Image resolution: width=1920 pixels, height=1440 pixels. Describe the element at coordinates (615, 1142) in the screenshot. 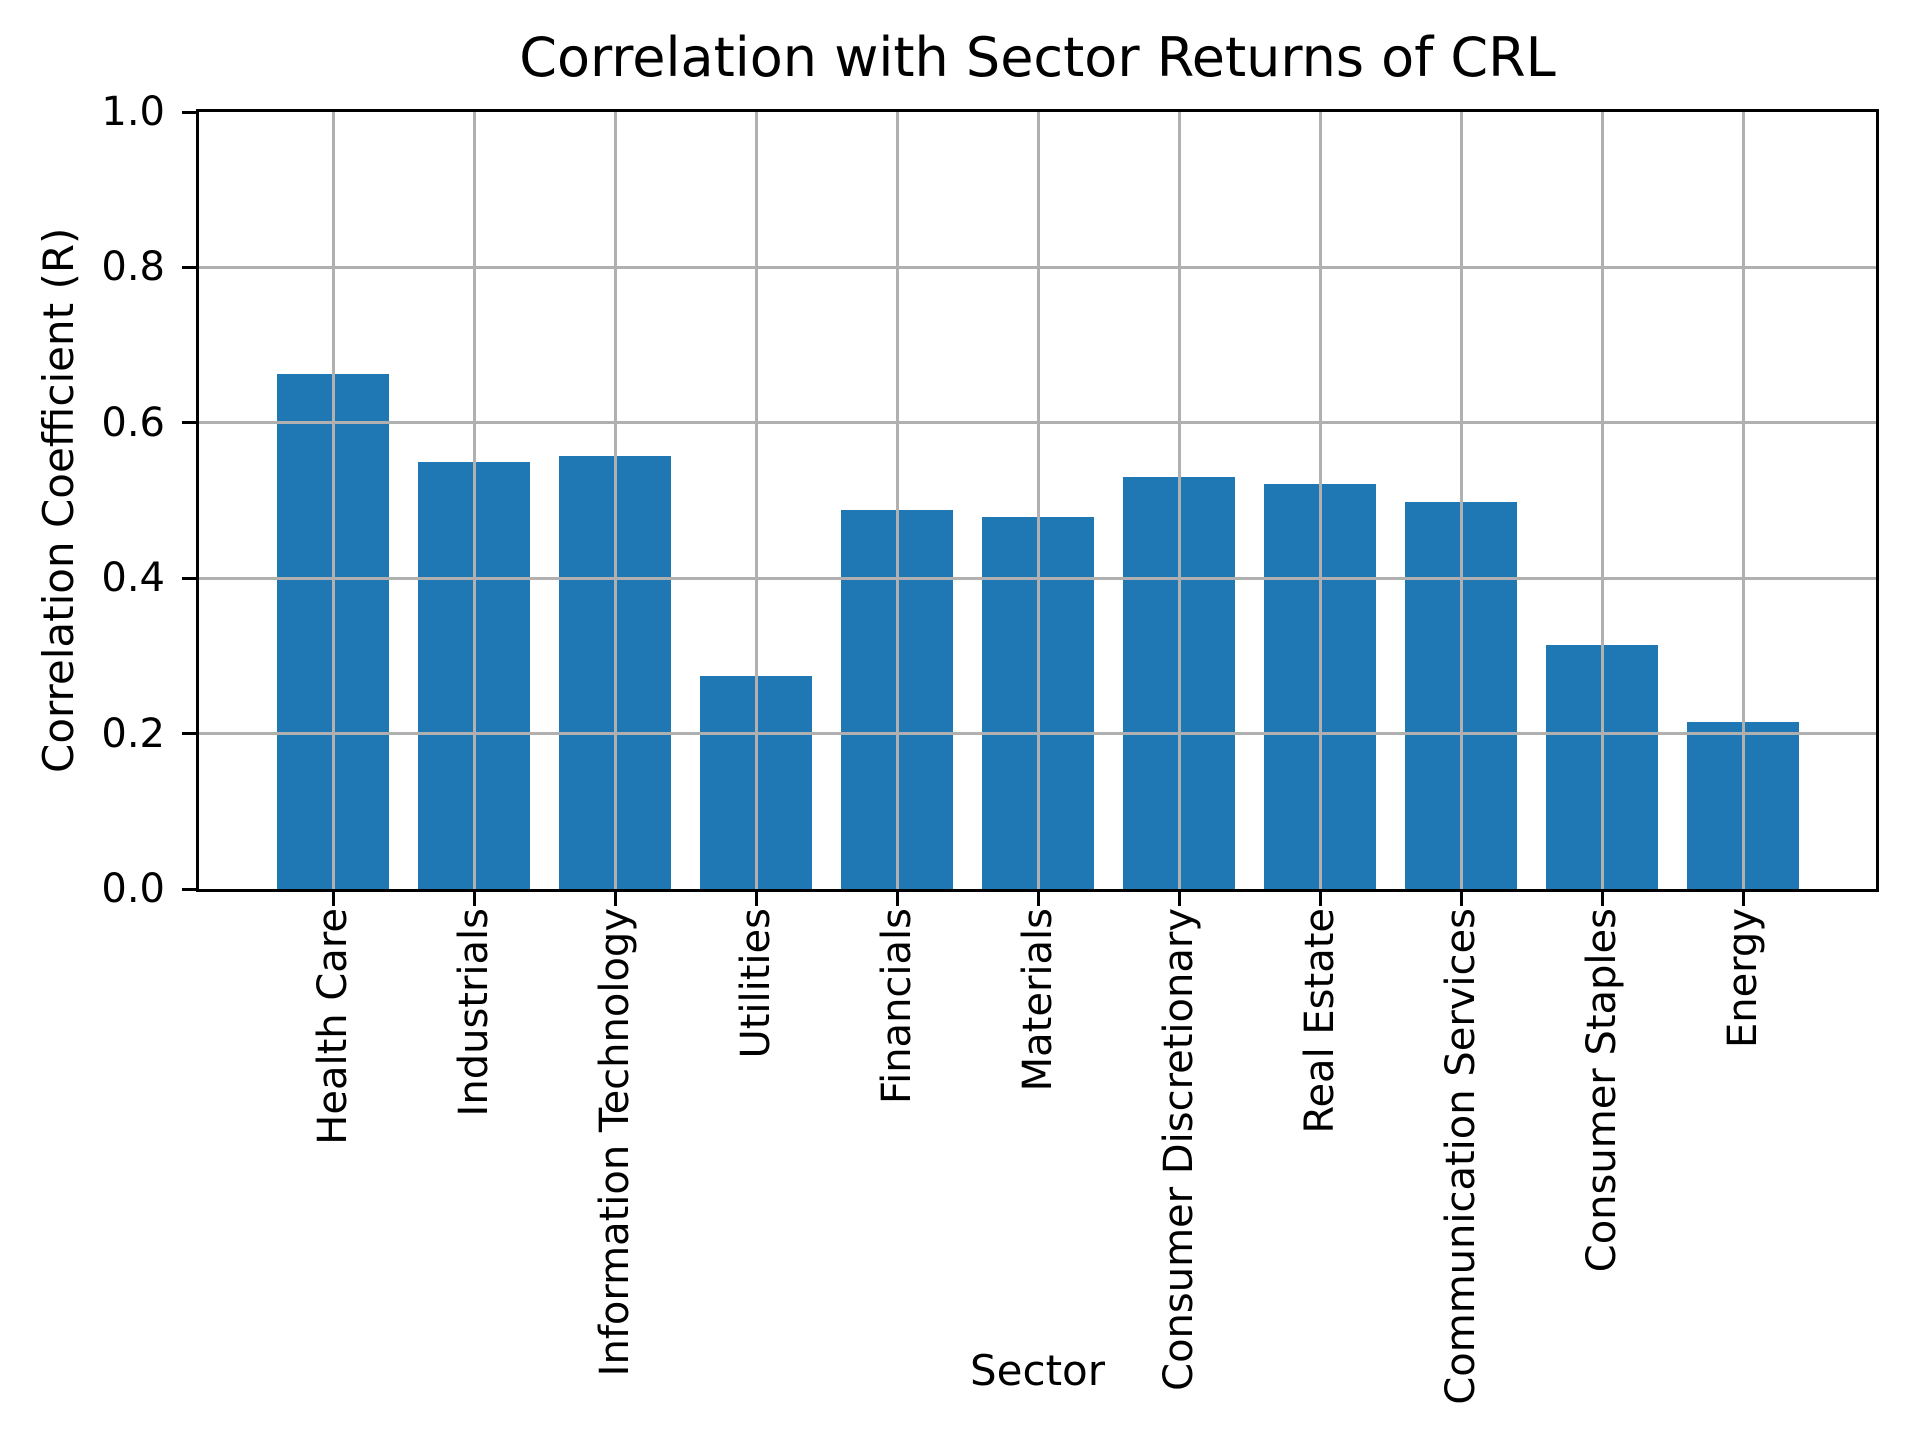

I see `x-tick-label: Information Technology` at that location.